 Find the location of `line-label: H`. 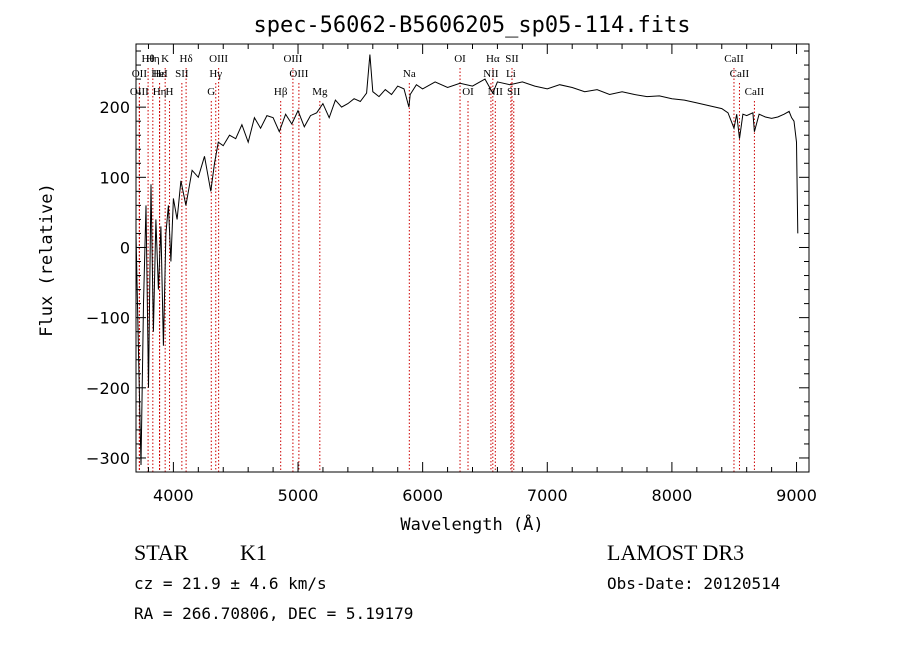

line-label: H is located at coordinates (170, 92).